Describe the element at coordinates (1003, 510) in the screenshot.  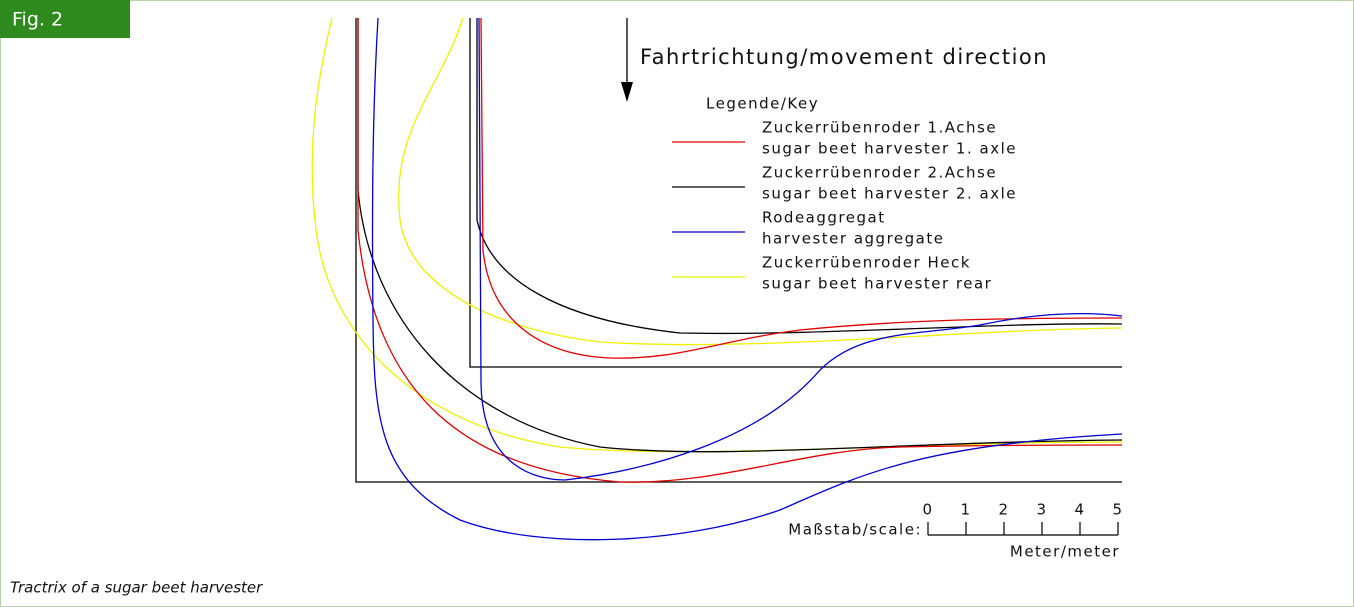
I see `scale-tick-label: 2` at that location.